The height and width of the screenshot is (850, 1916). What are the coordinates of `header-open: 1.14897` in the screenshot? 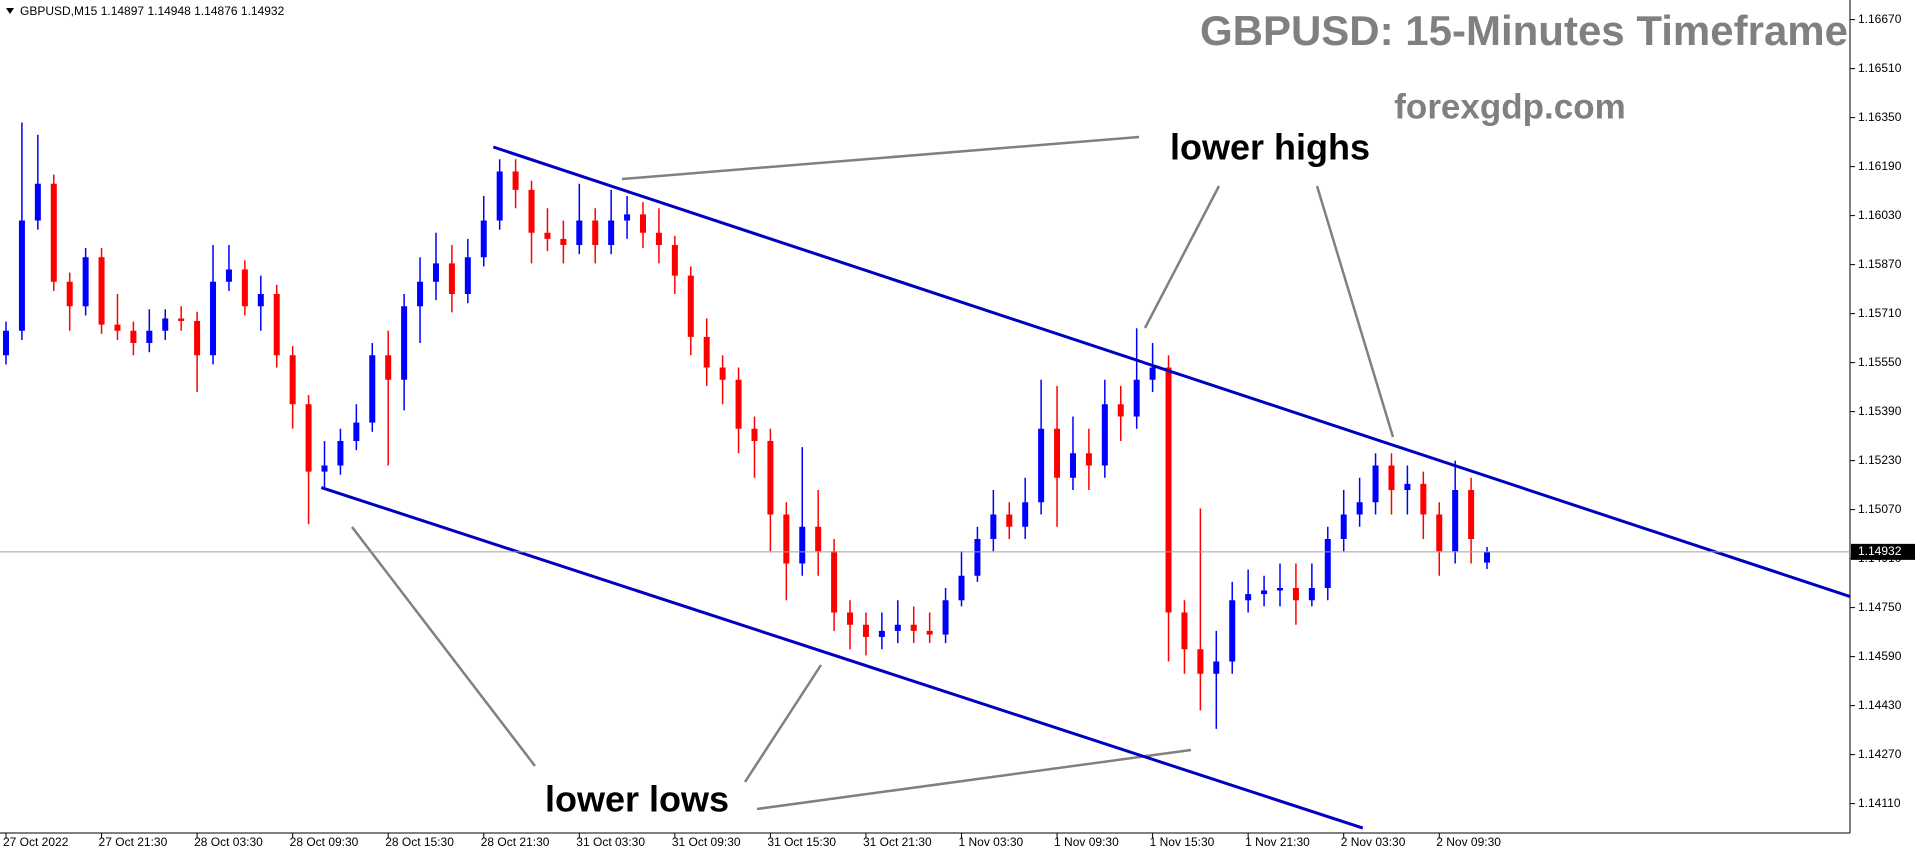 It's located at (123, 11).